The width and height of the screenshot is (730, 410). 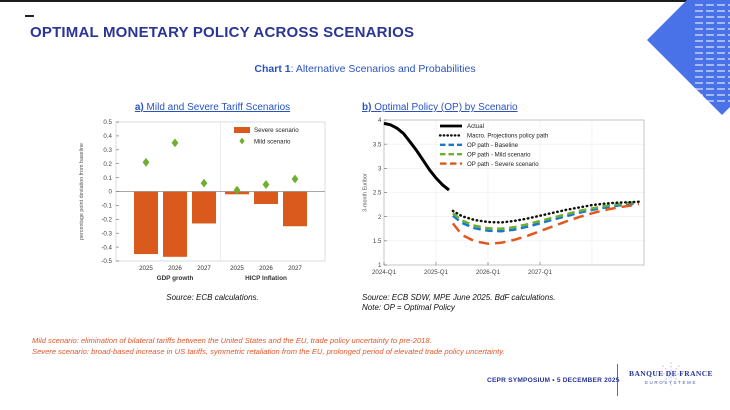 What do you see at coordinates (367, 107) in the screenshot?
I see `chart-b-title-bold: b)` at bounding box center [367, 107].